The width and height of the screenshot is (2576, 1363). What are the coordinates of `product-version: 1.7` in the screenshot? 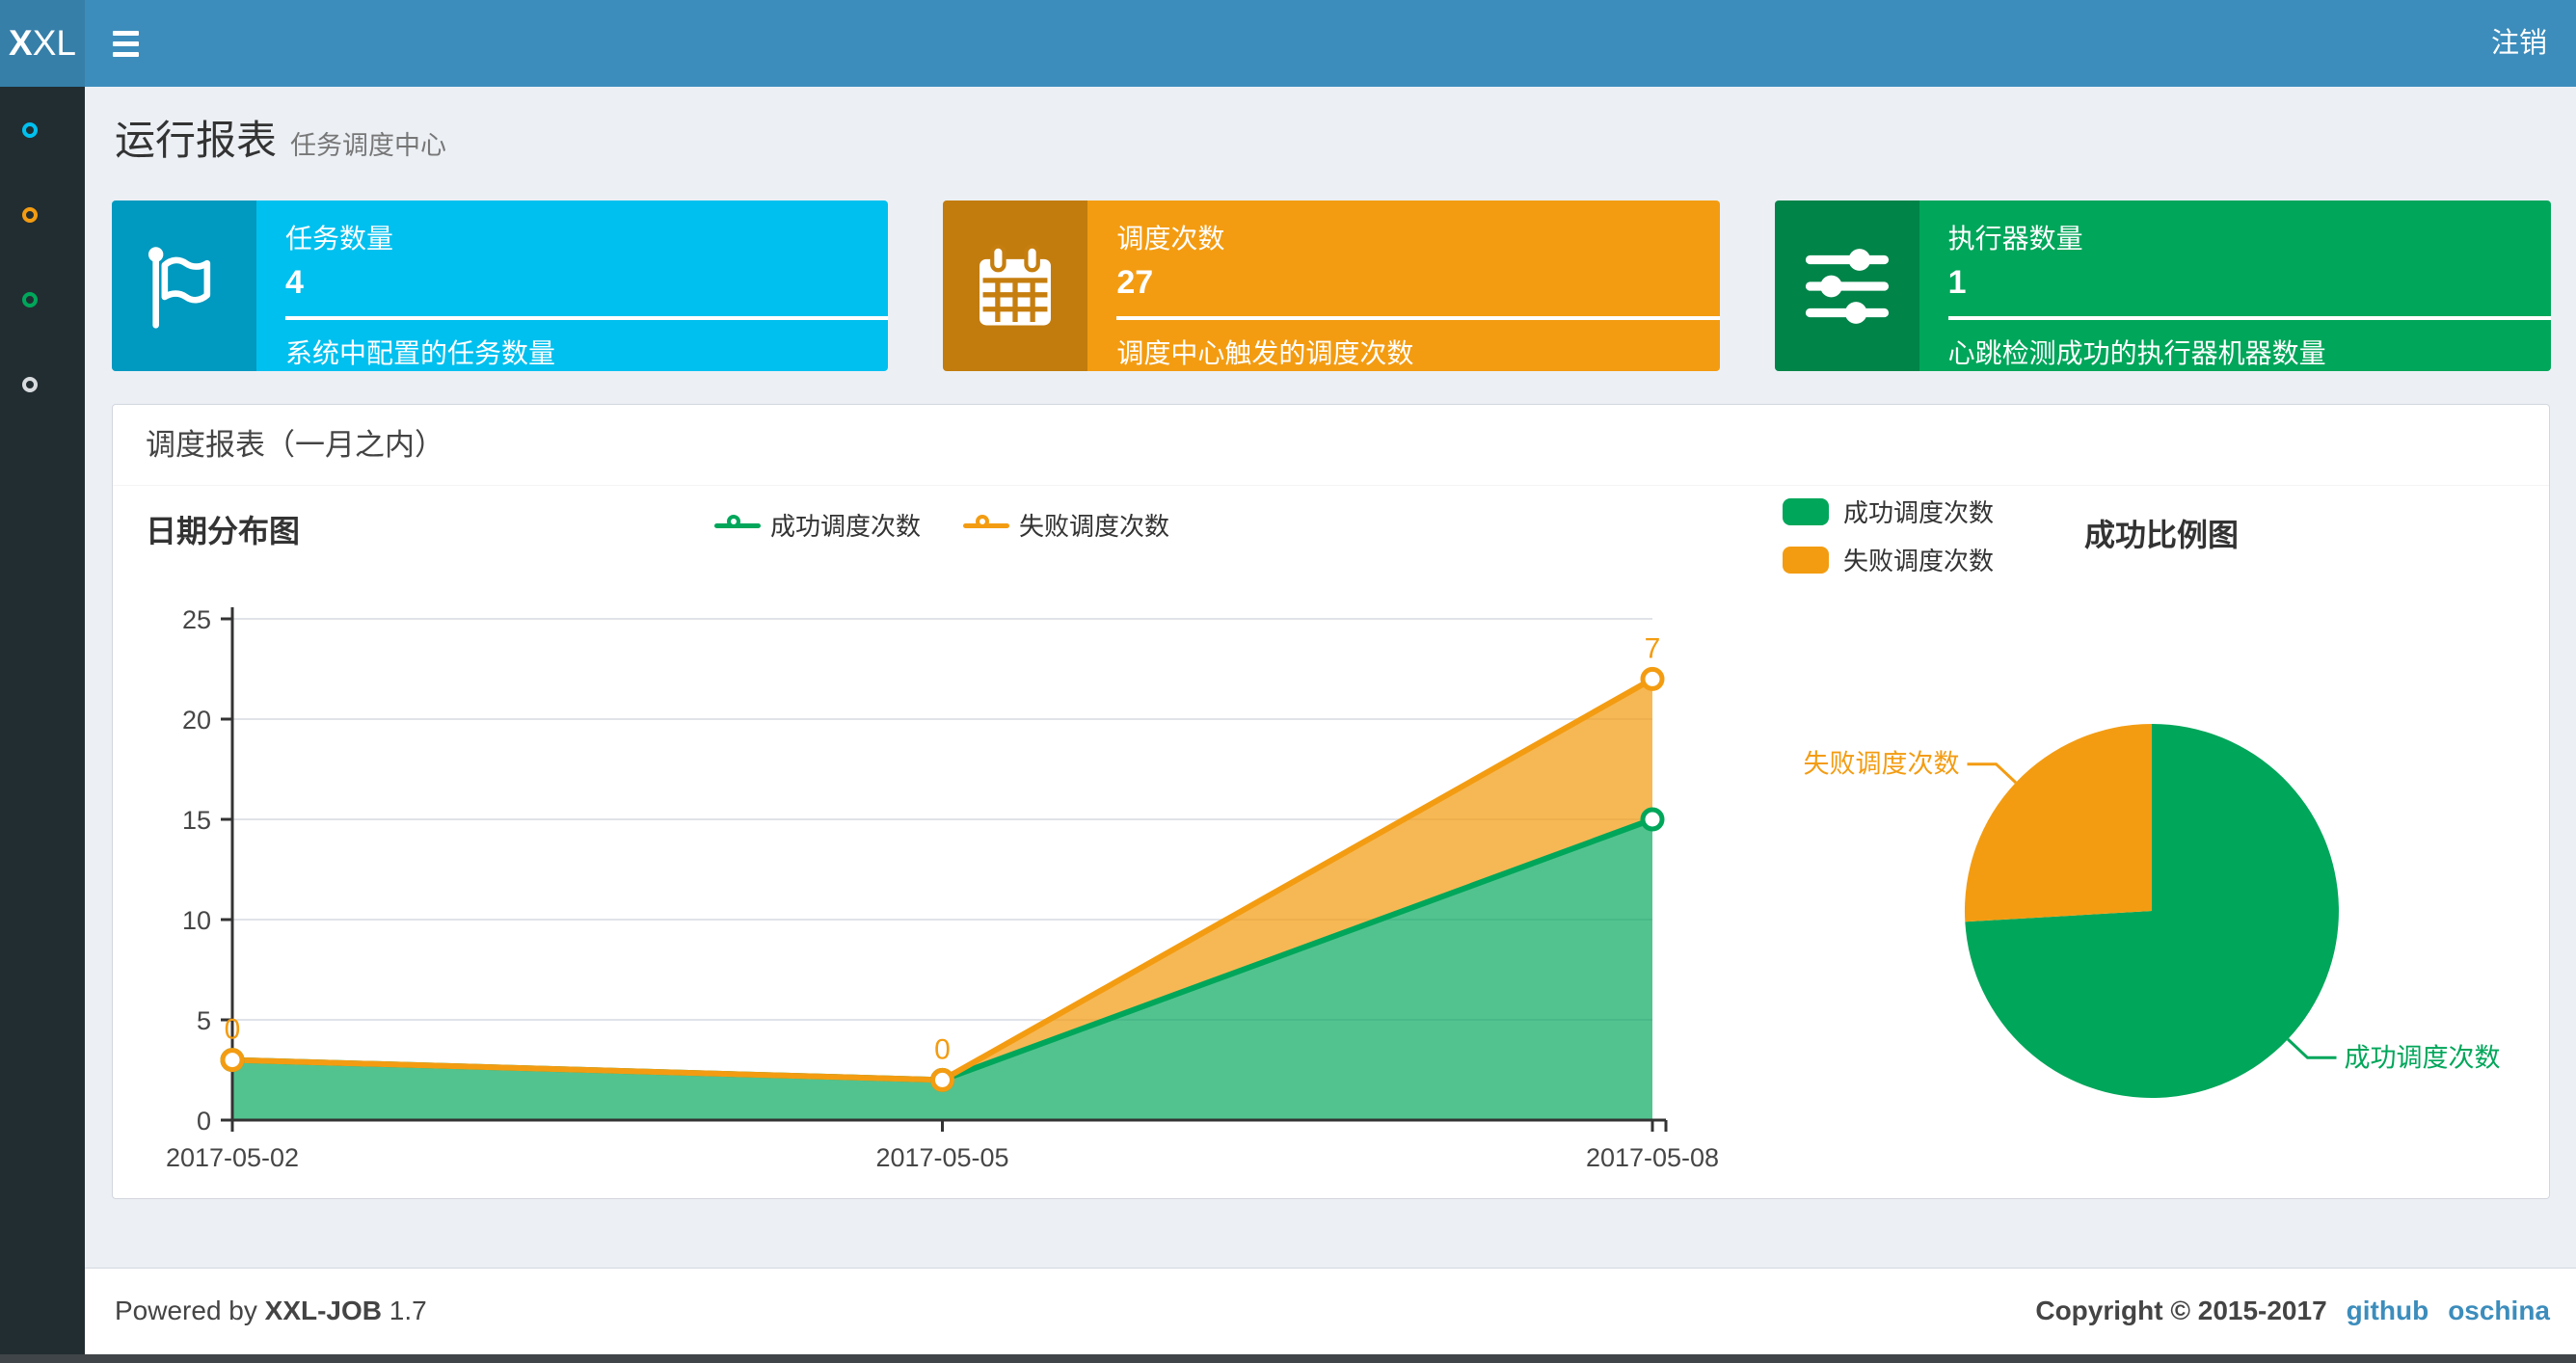 It's located at (408, 1310).